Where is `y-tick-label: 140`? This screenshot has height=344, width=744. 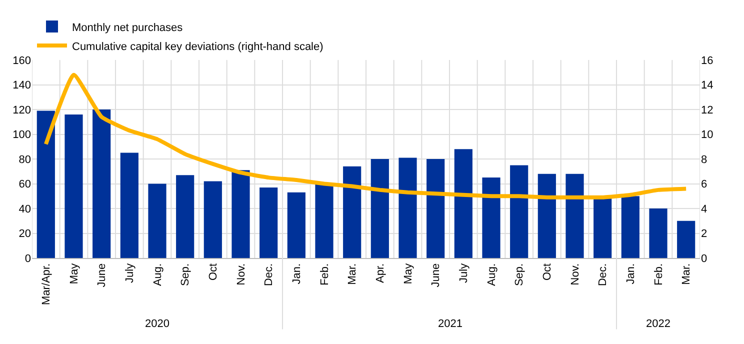 y-tick-label: 140 is located at coordinates (21, 86).